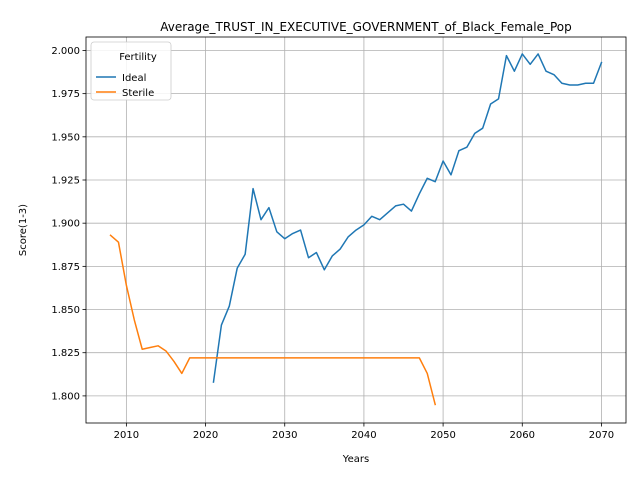 The width and height of the screenshot is (640, 485). Describe the element at coordinates (23, 230) in the screenshot. I see `y-axis-label: Score(1-3)` at that location.